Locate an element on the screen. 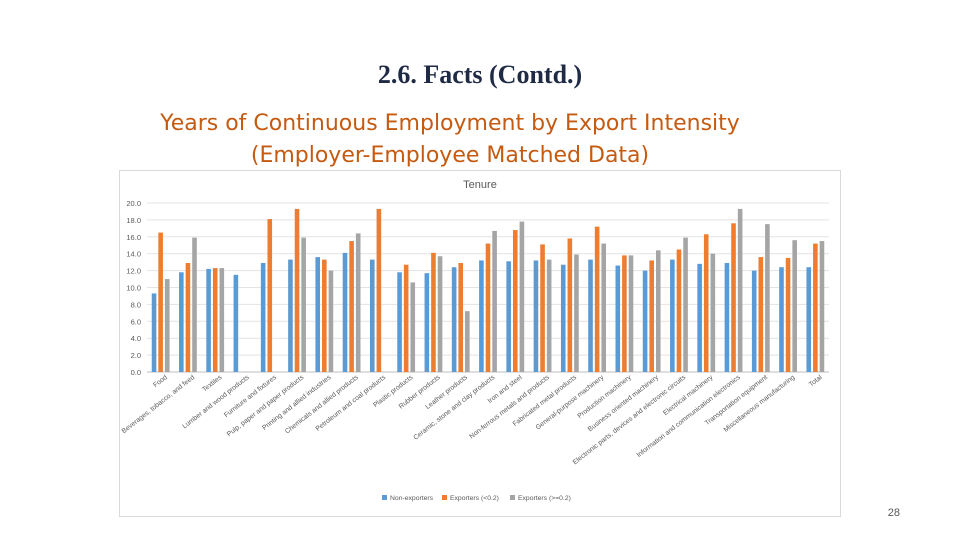  page-number: 28 is located at coordinates (893, 513).